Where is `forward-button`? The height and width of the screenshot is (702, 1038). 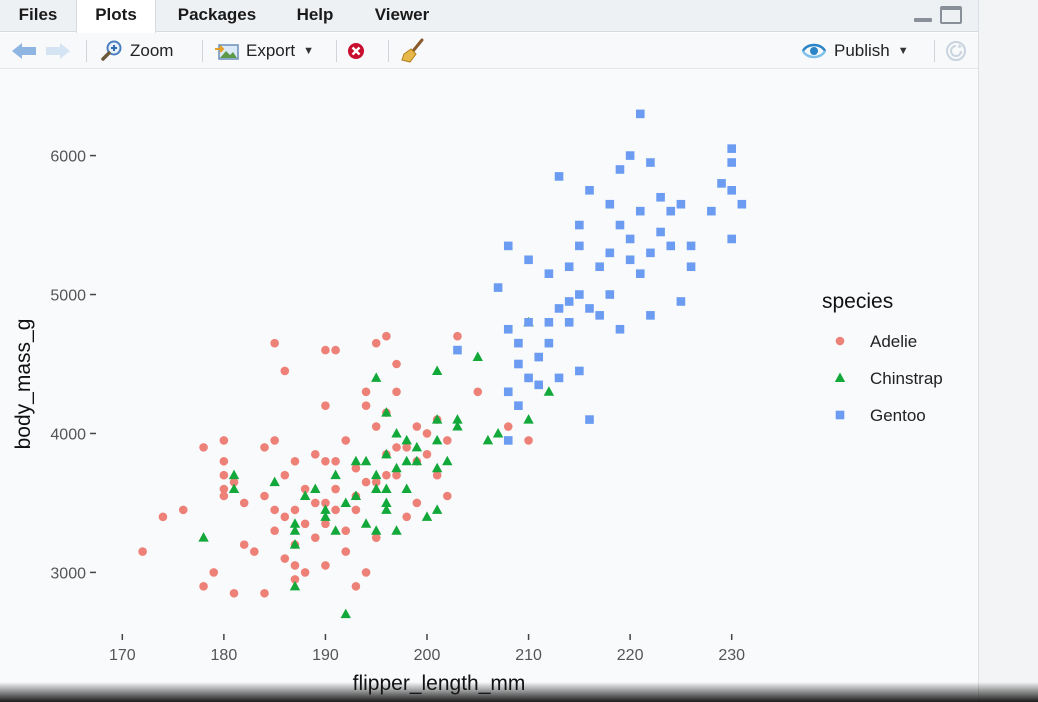
forward-button is located at coordinates (58, 51).